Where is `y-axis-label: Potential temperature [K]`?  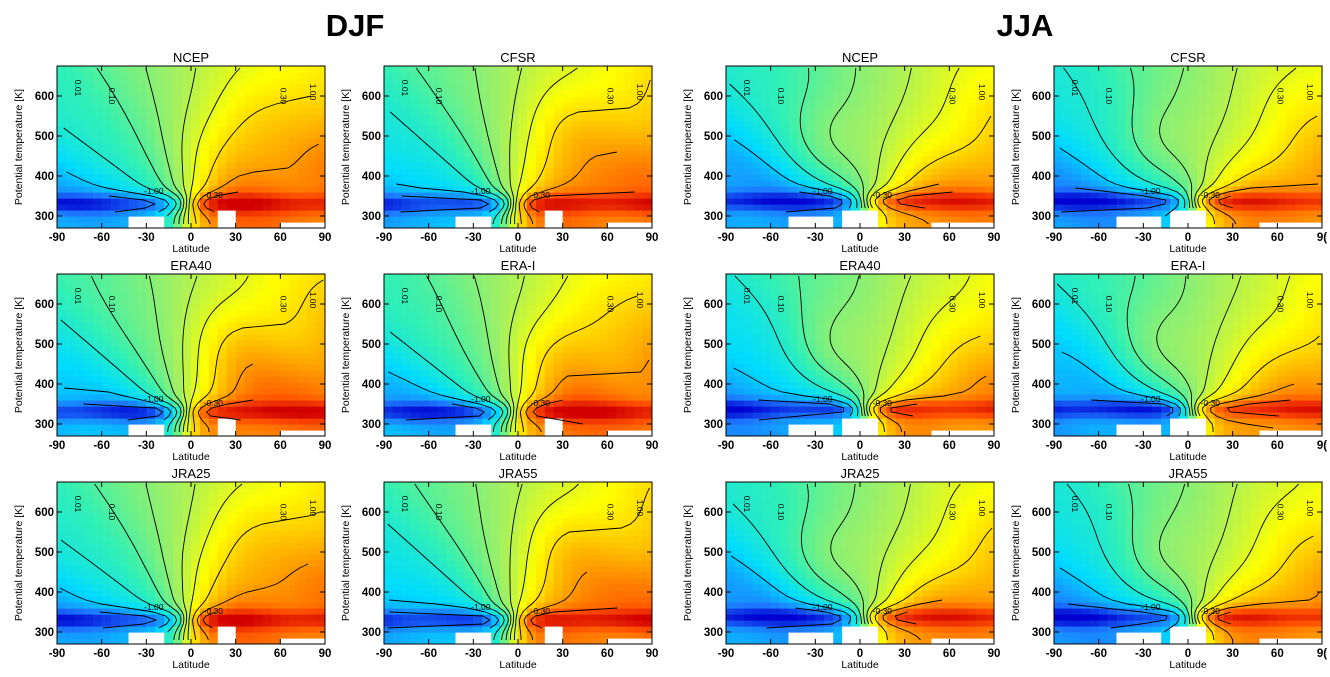 y-axis-label: Potential temperature [K] is located at coordinates (19, 355).